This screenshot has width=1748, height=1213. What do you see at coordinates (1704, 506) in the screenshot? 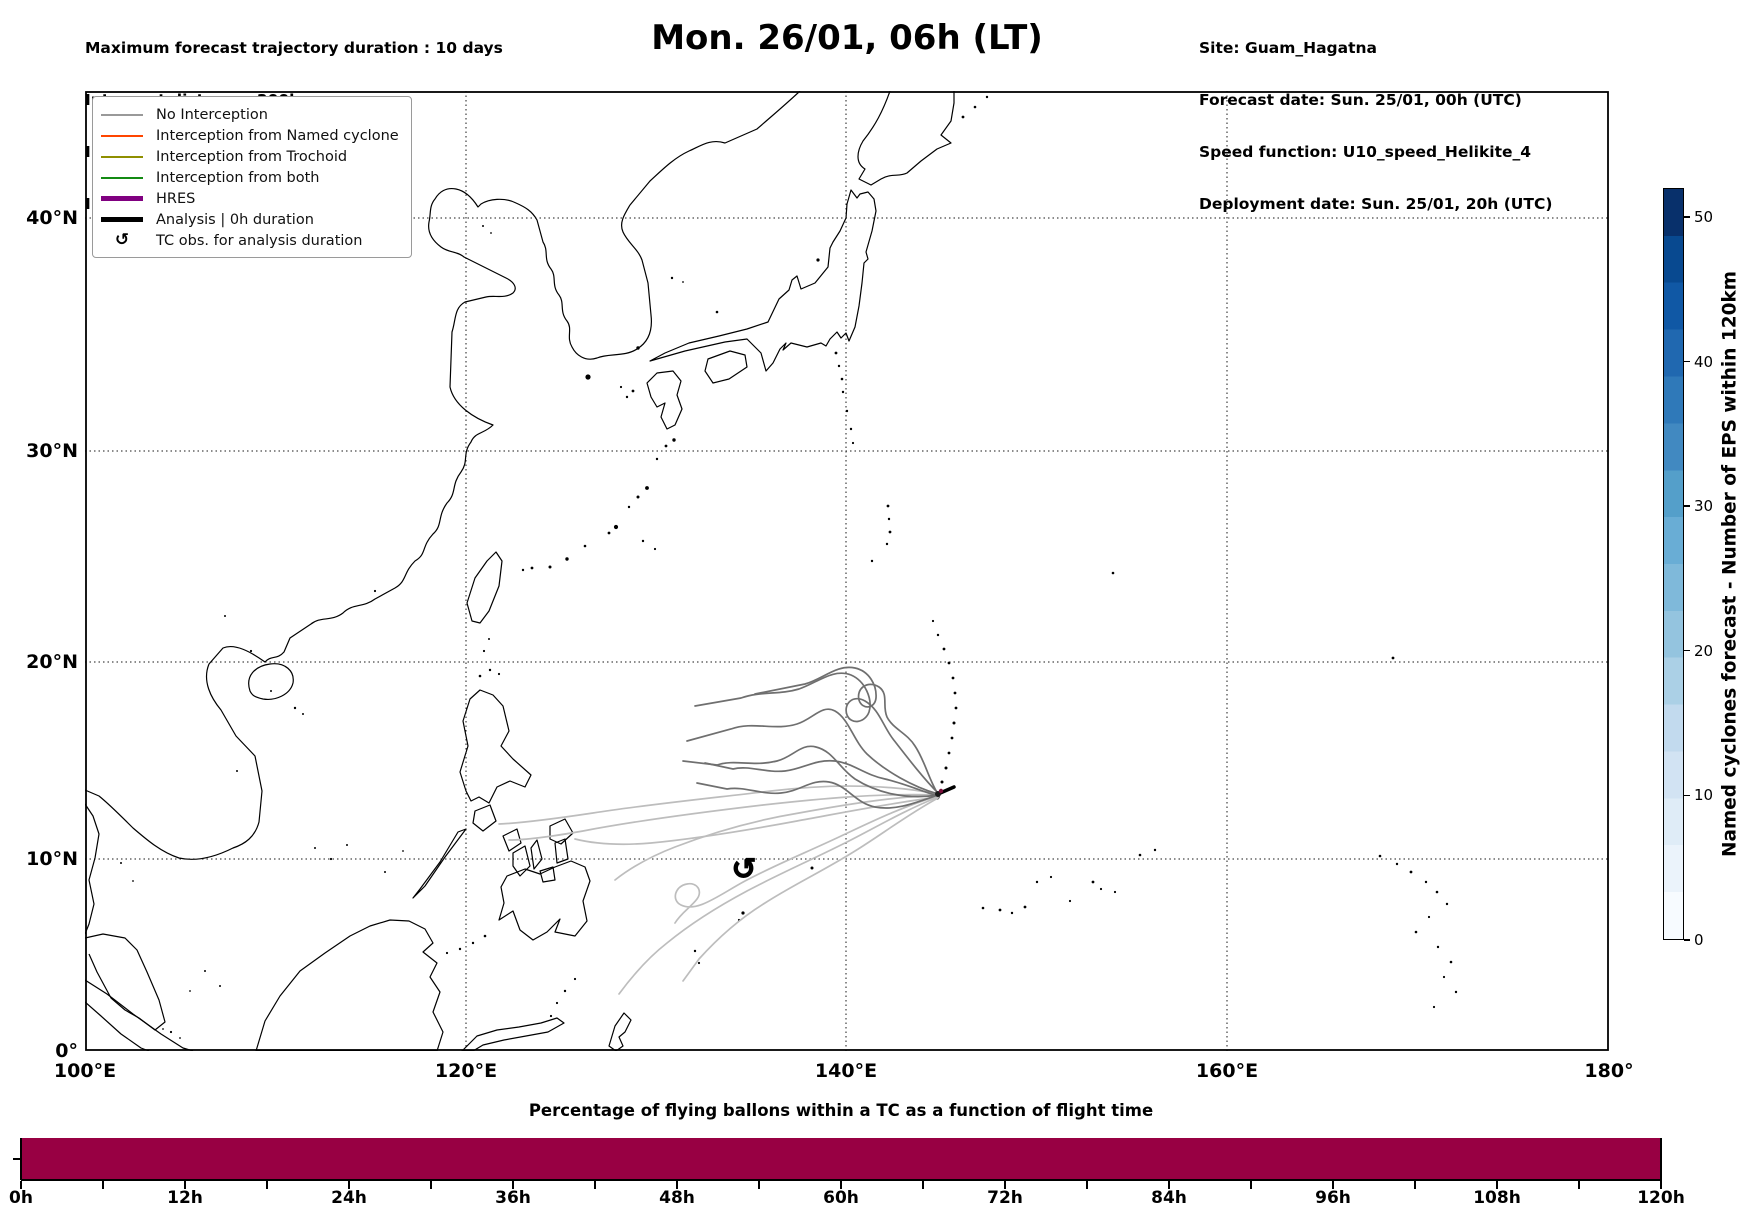
I see `colorbar-tick-label: 30` at bounding box center [1704, 506].